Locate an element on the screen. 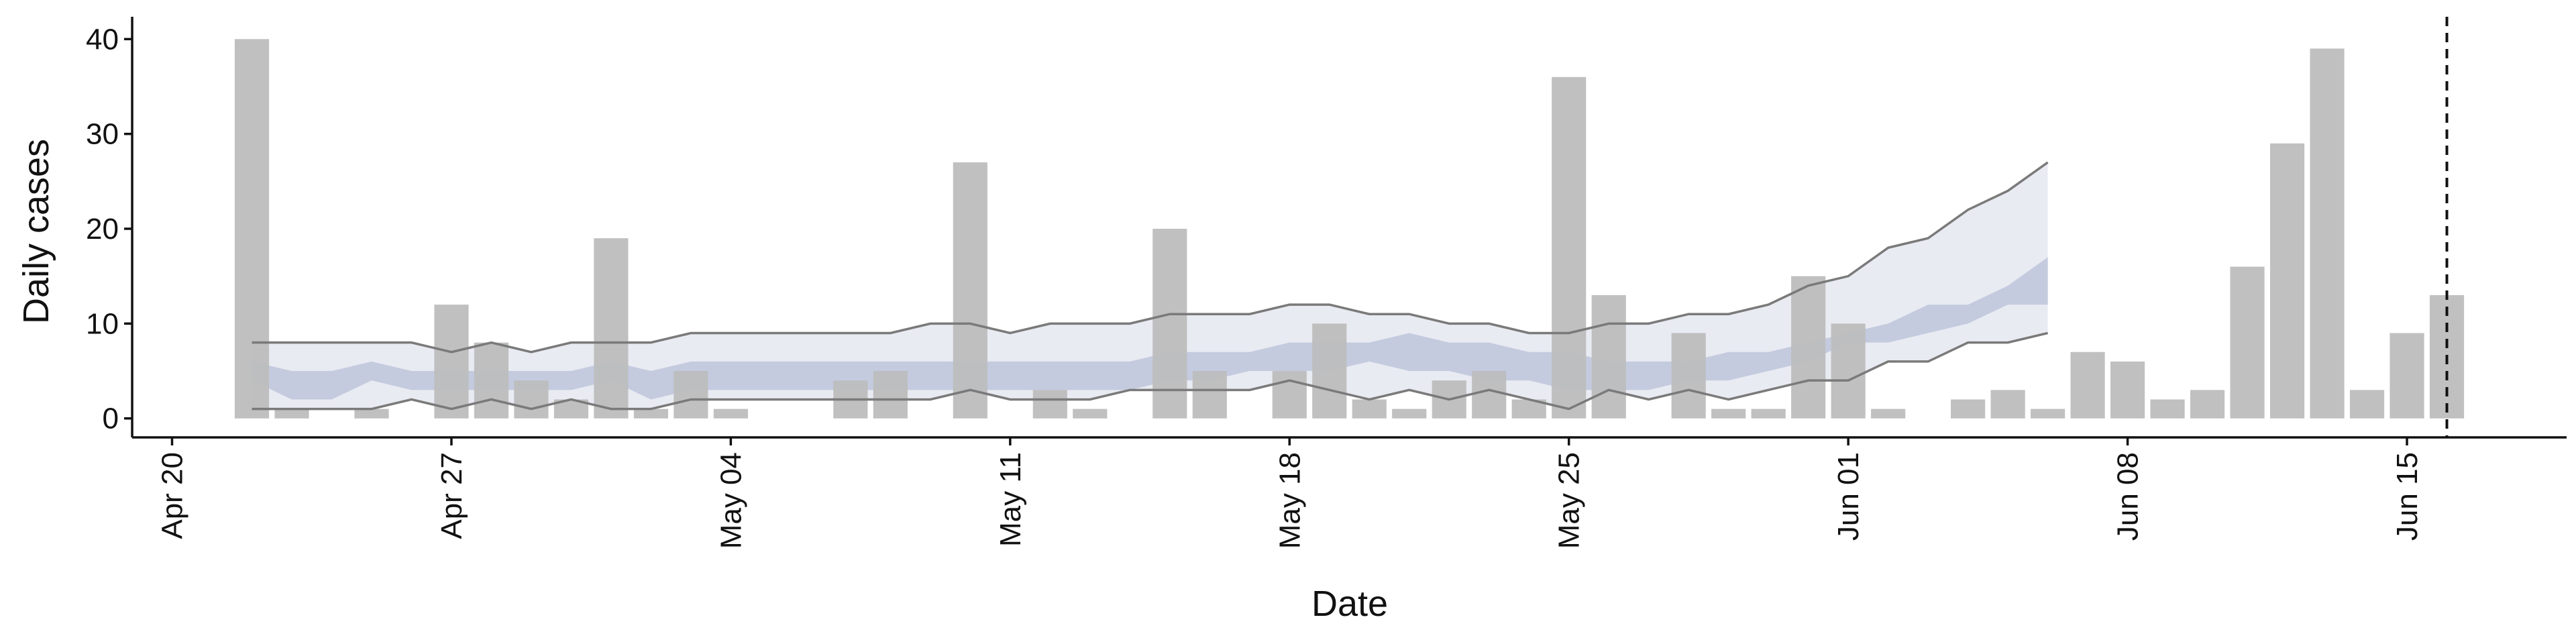 The height and width of the screenshot is (644, 2576). x-tick-label: May 11 is located at coordinates (1010, 499).